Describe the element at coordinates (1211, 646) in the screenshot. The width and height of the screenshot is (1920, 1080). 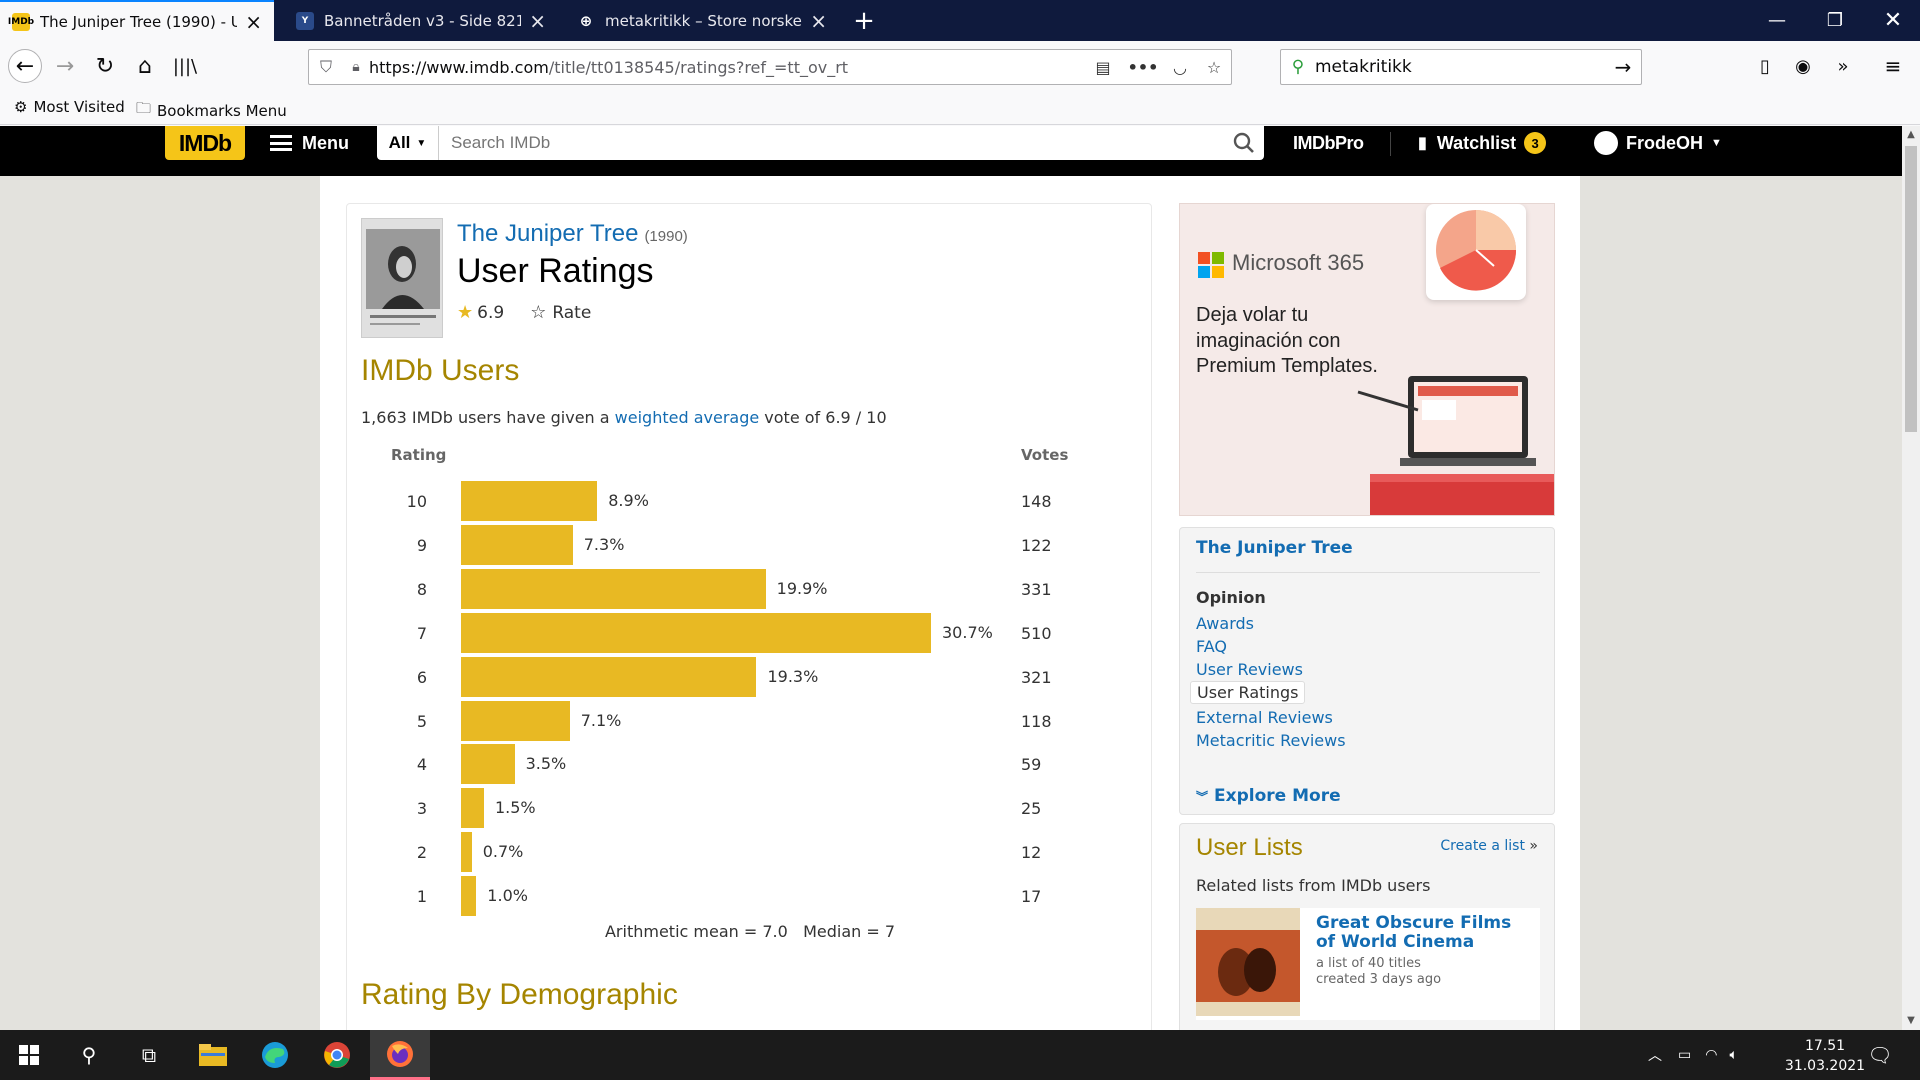
I see `sidebar-link-faq: FAQ` at that location.